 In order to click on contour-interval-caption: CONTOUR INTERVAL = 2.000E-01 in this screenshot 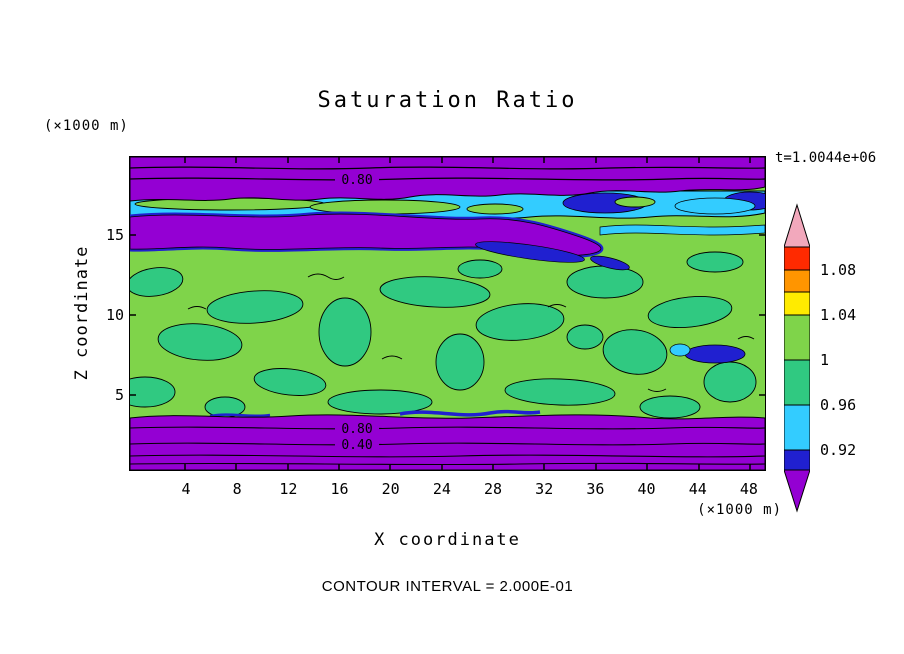, I will do `click(447, 586)`.